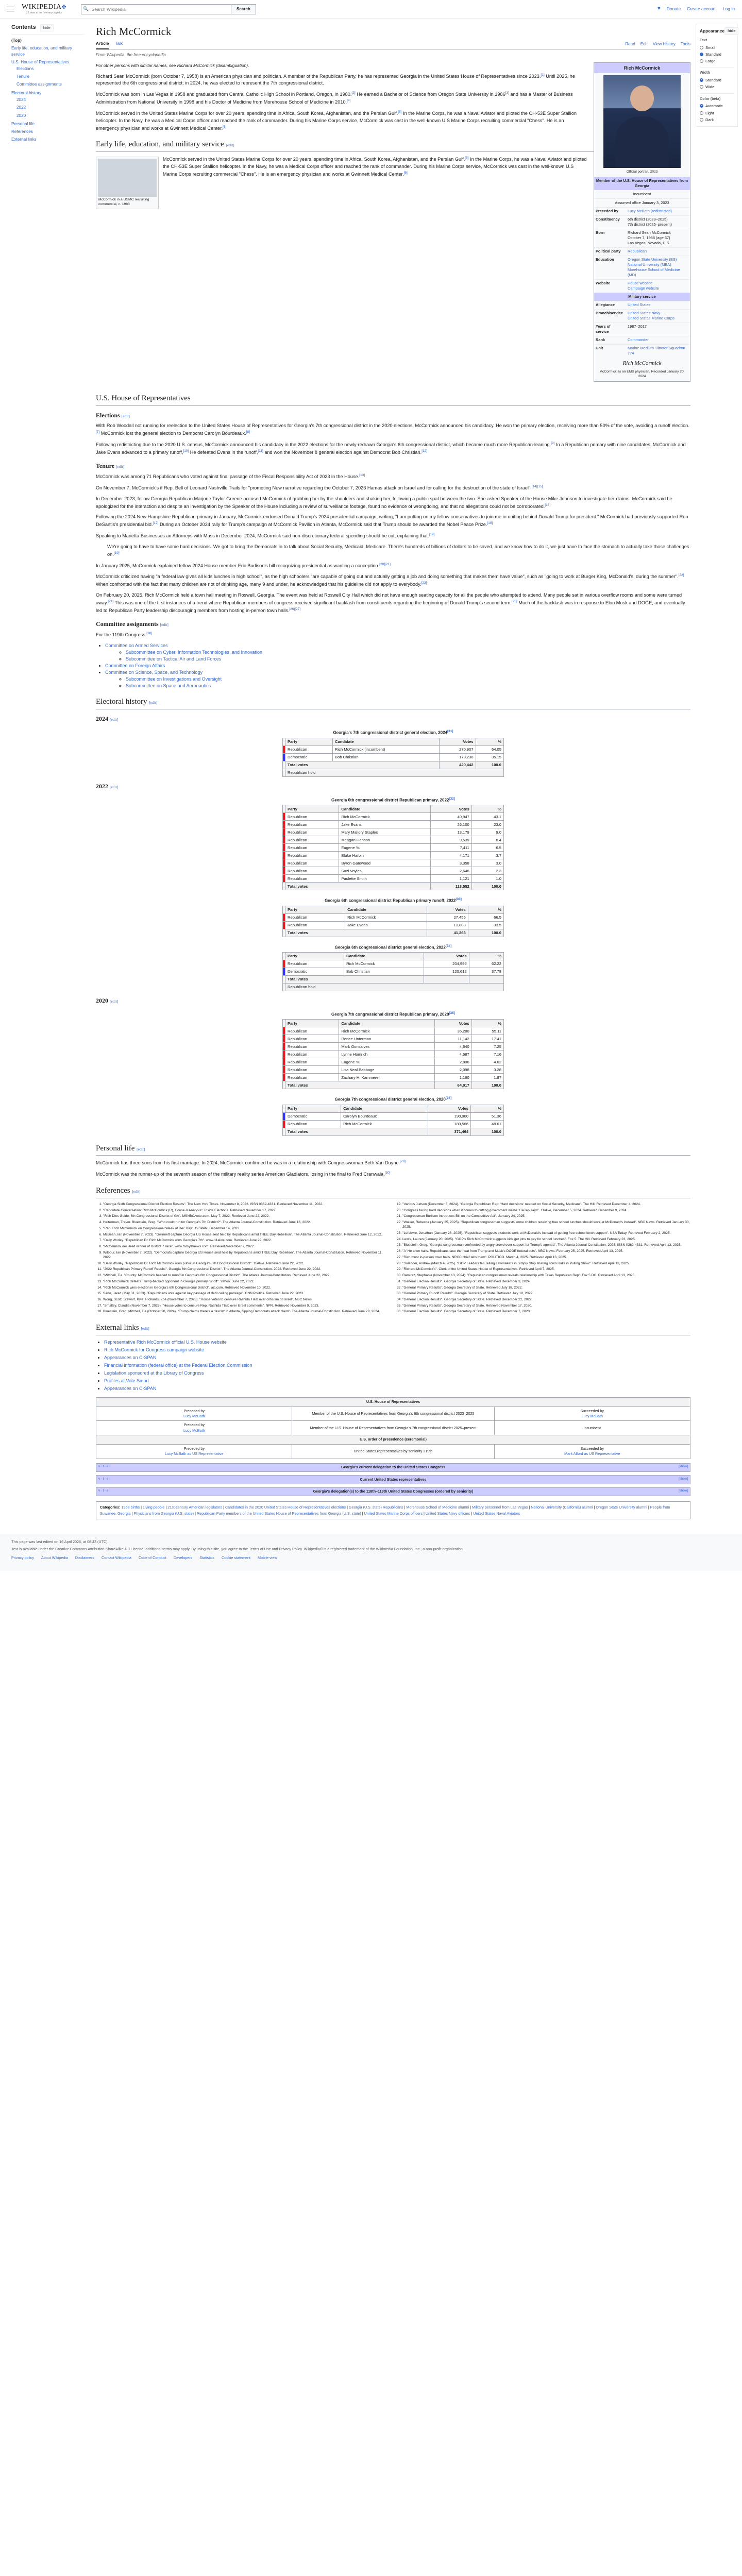 This screenshot has height=2576, width=742. Describe the element at coordinates (393, 1513) in the screenshot. I see `category-link: United States Marine Corps officers` at that location.